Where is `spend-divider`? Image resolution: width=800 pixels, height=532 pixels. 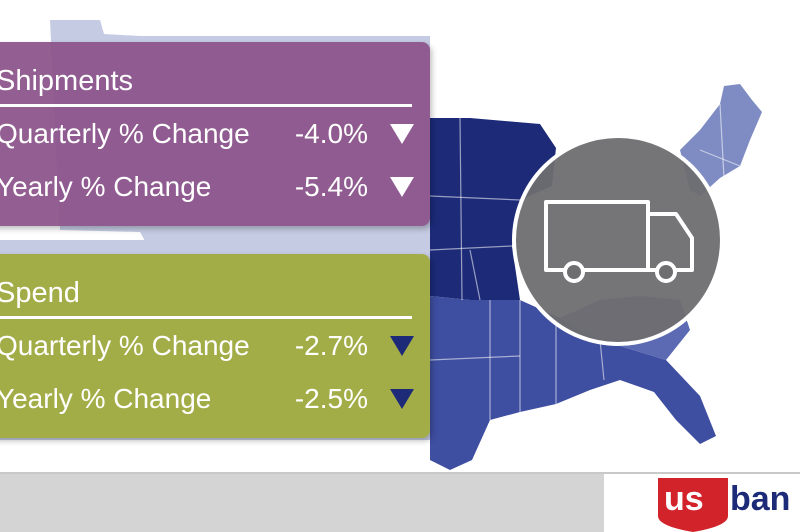 spend-divider is located at coordinates (206, 317).